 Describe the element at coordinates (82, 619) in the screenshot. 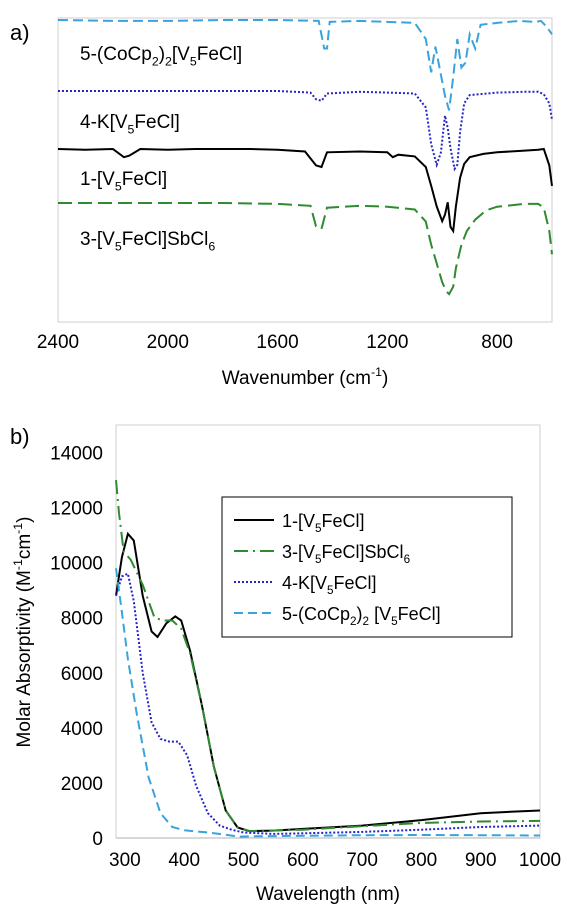

I see `y-tick-label: 8000` at that location.